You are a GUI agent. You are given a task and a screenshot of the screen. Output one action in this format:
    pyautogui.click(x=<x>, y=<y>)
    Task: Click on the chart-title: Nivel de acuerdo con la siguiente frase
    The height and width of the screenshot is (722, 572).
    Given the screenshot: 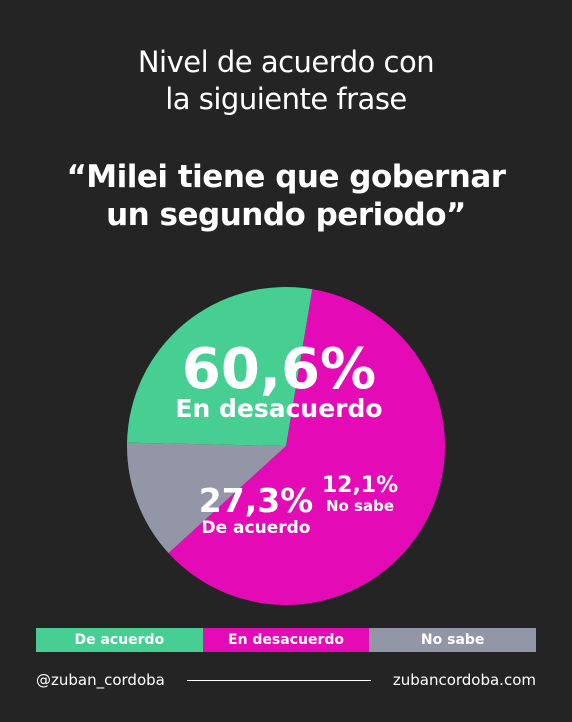 What is the action you would take?
    pyautogui.click(x=286, y=81)
    